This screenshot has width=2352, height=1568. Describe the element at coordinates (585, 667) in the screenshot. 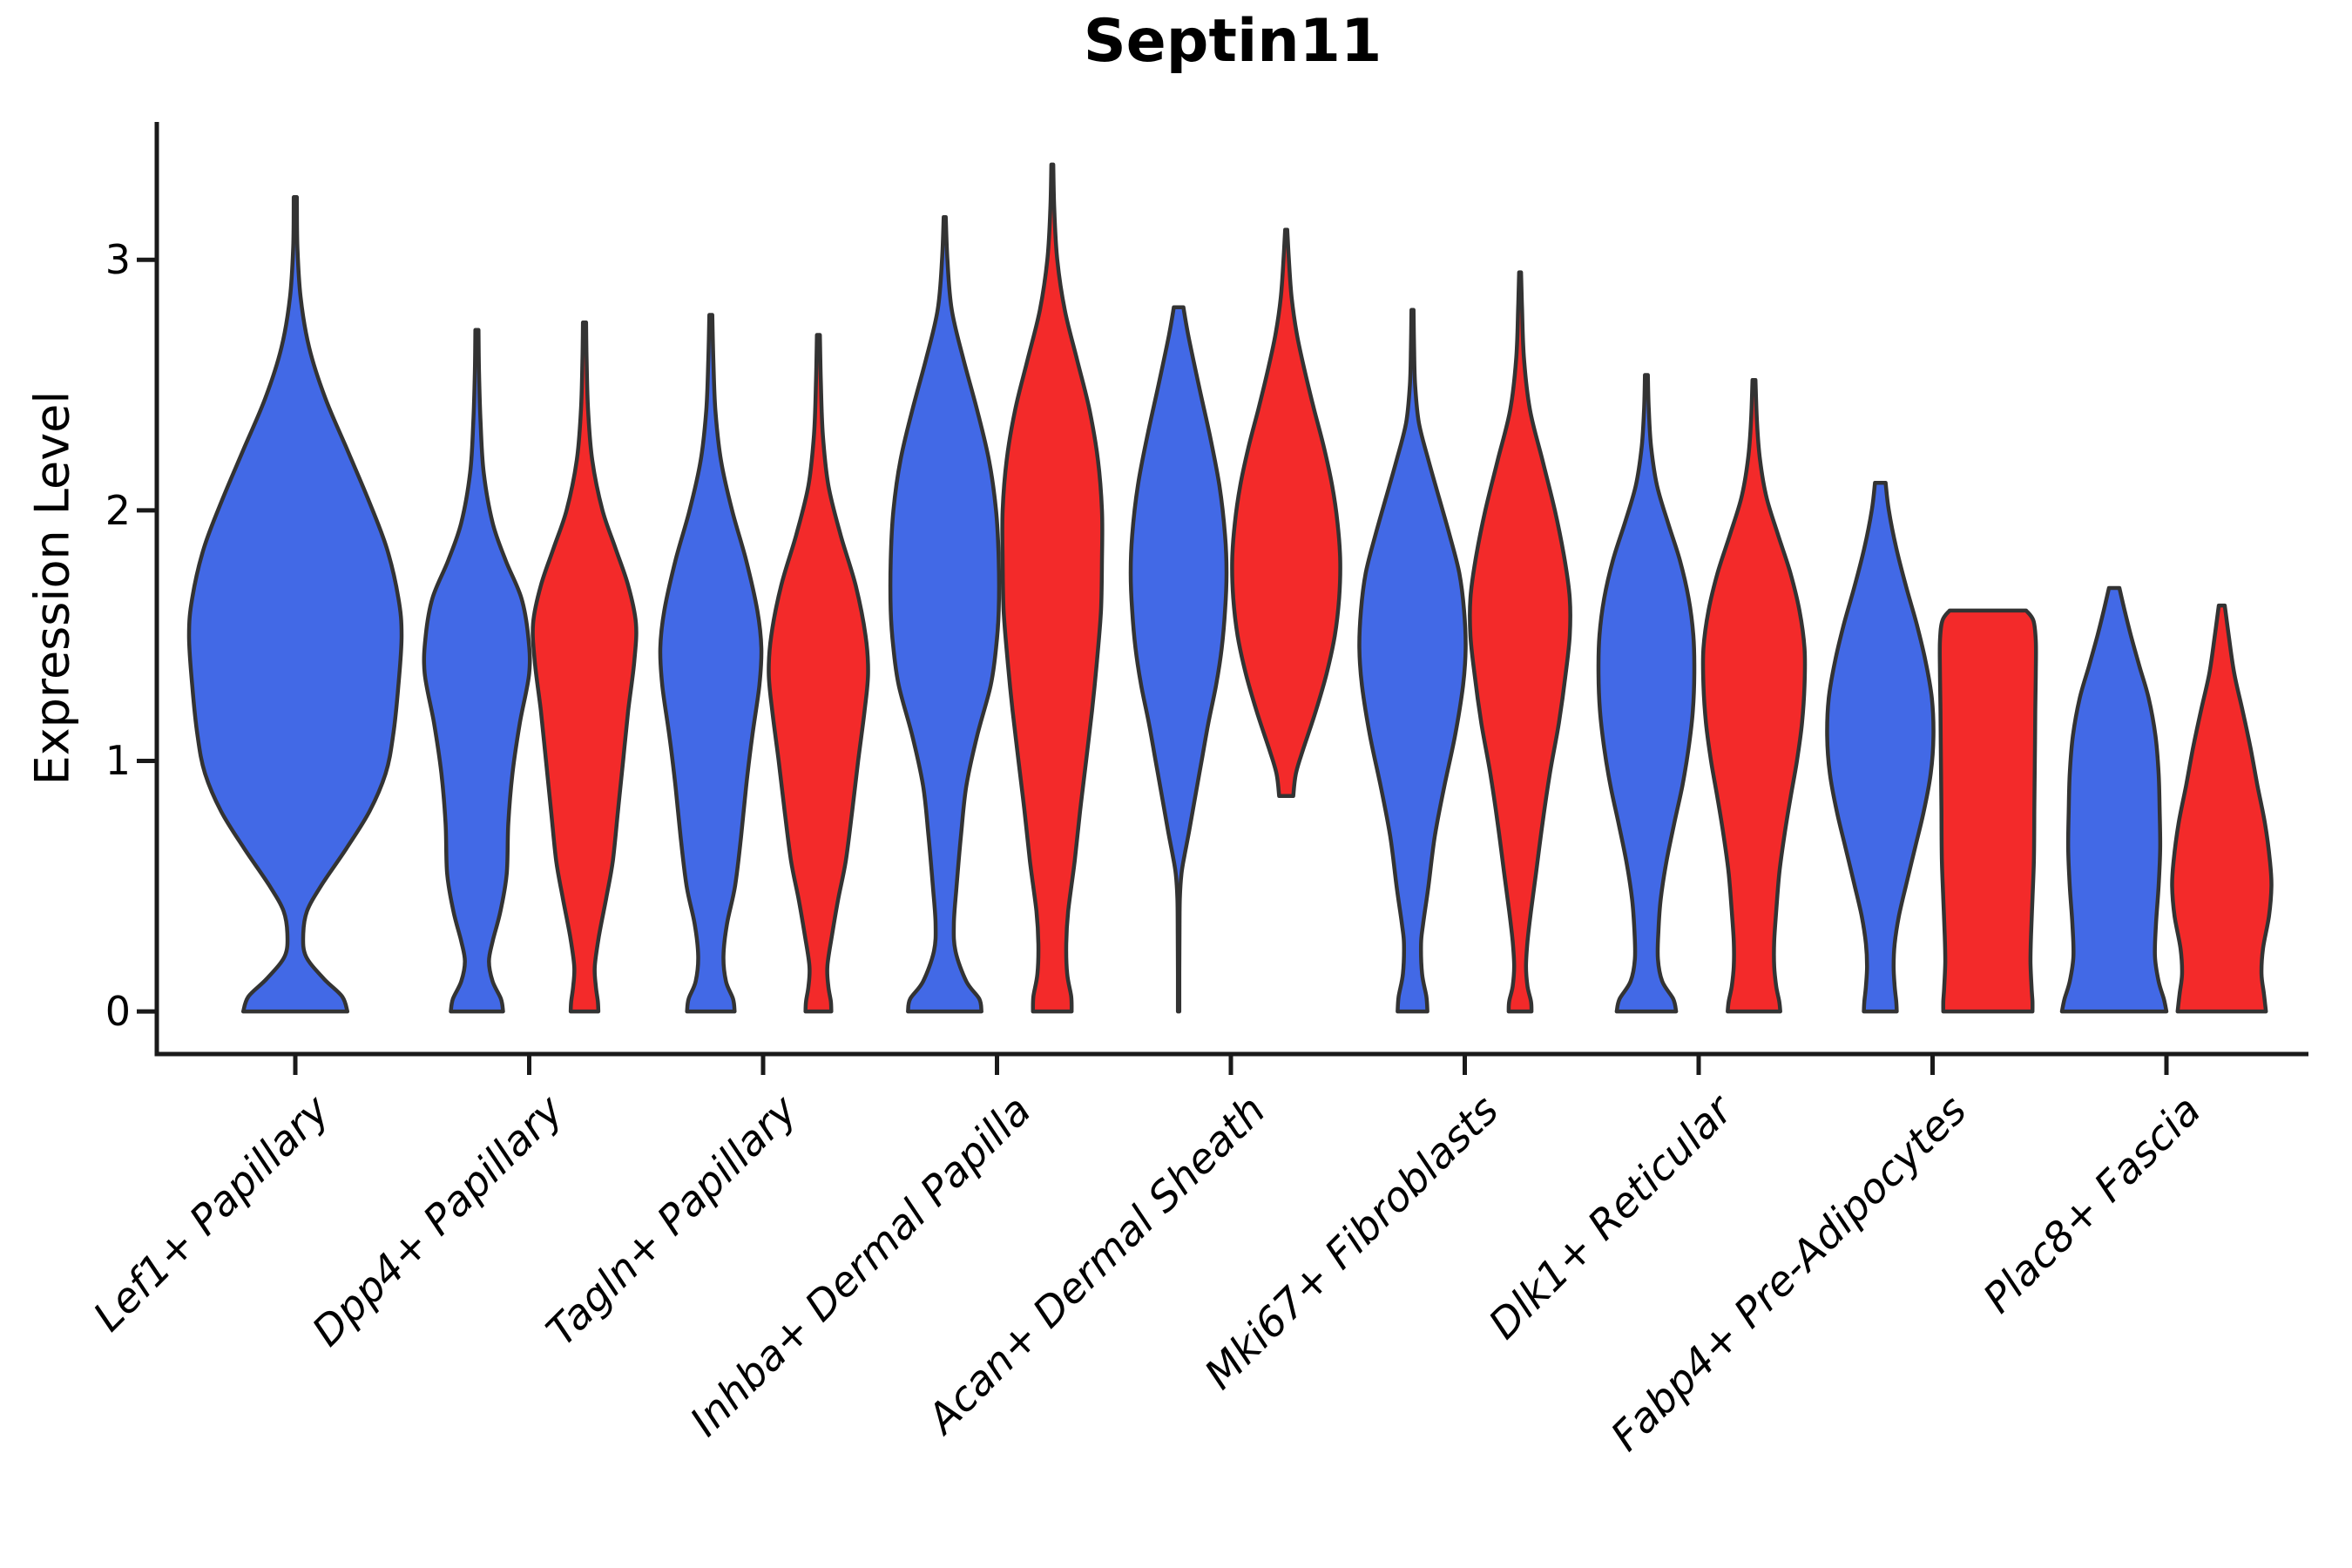

I see `violin-dpp4-papillary-red` at that location.